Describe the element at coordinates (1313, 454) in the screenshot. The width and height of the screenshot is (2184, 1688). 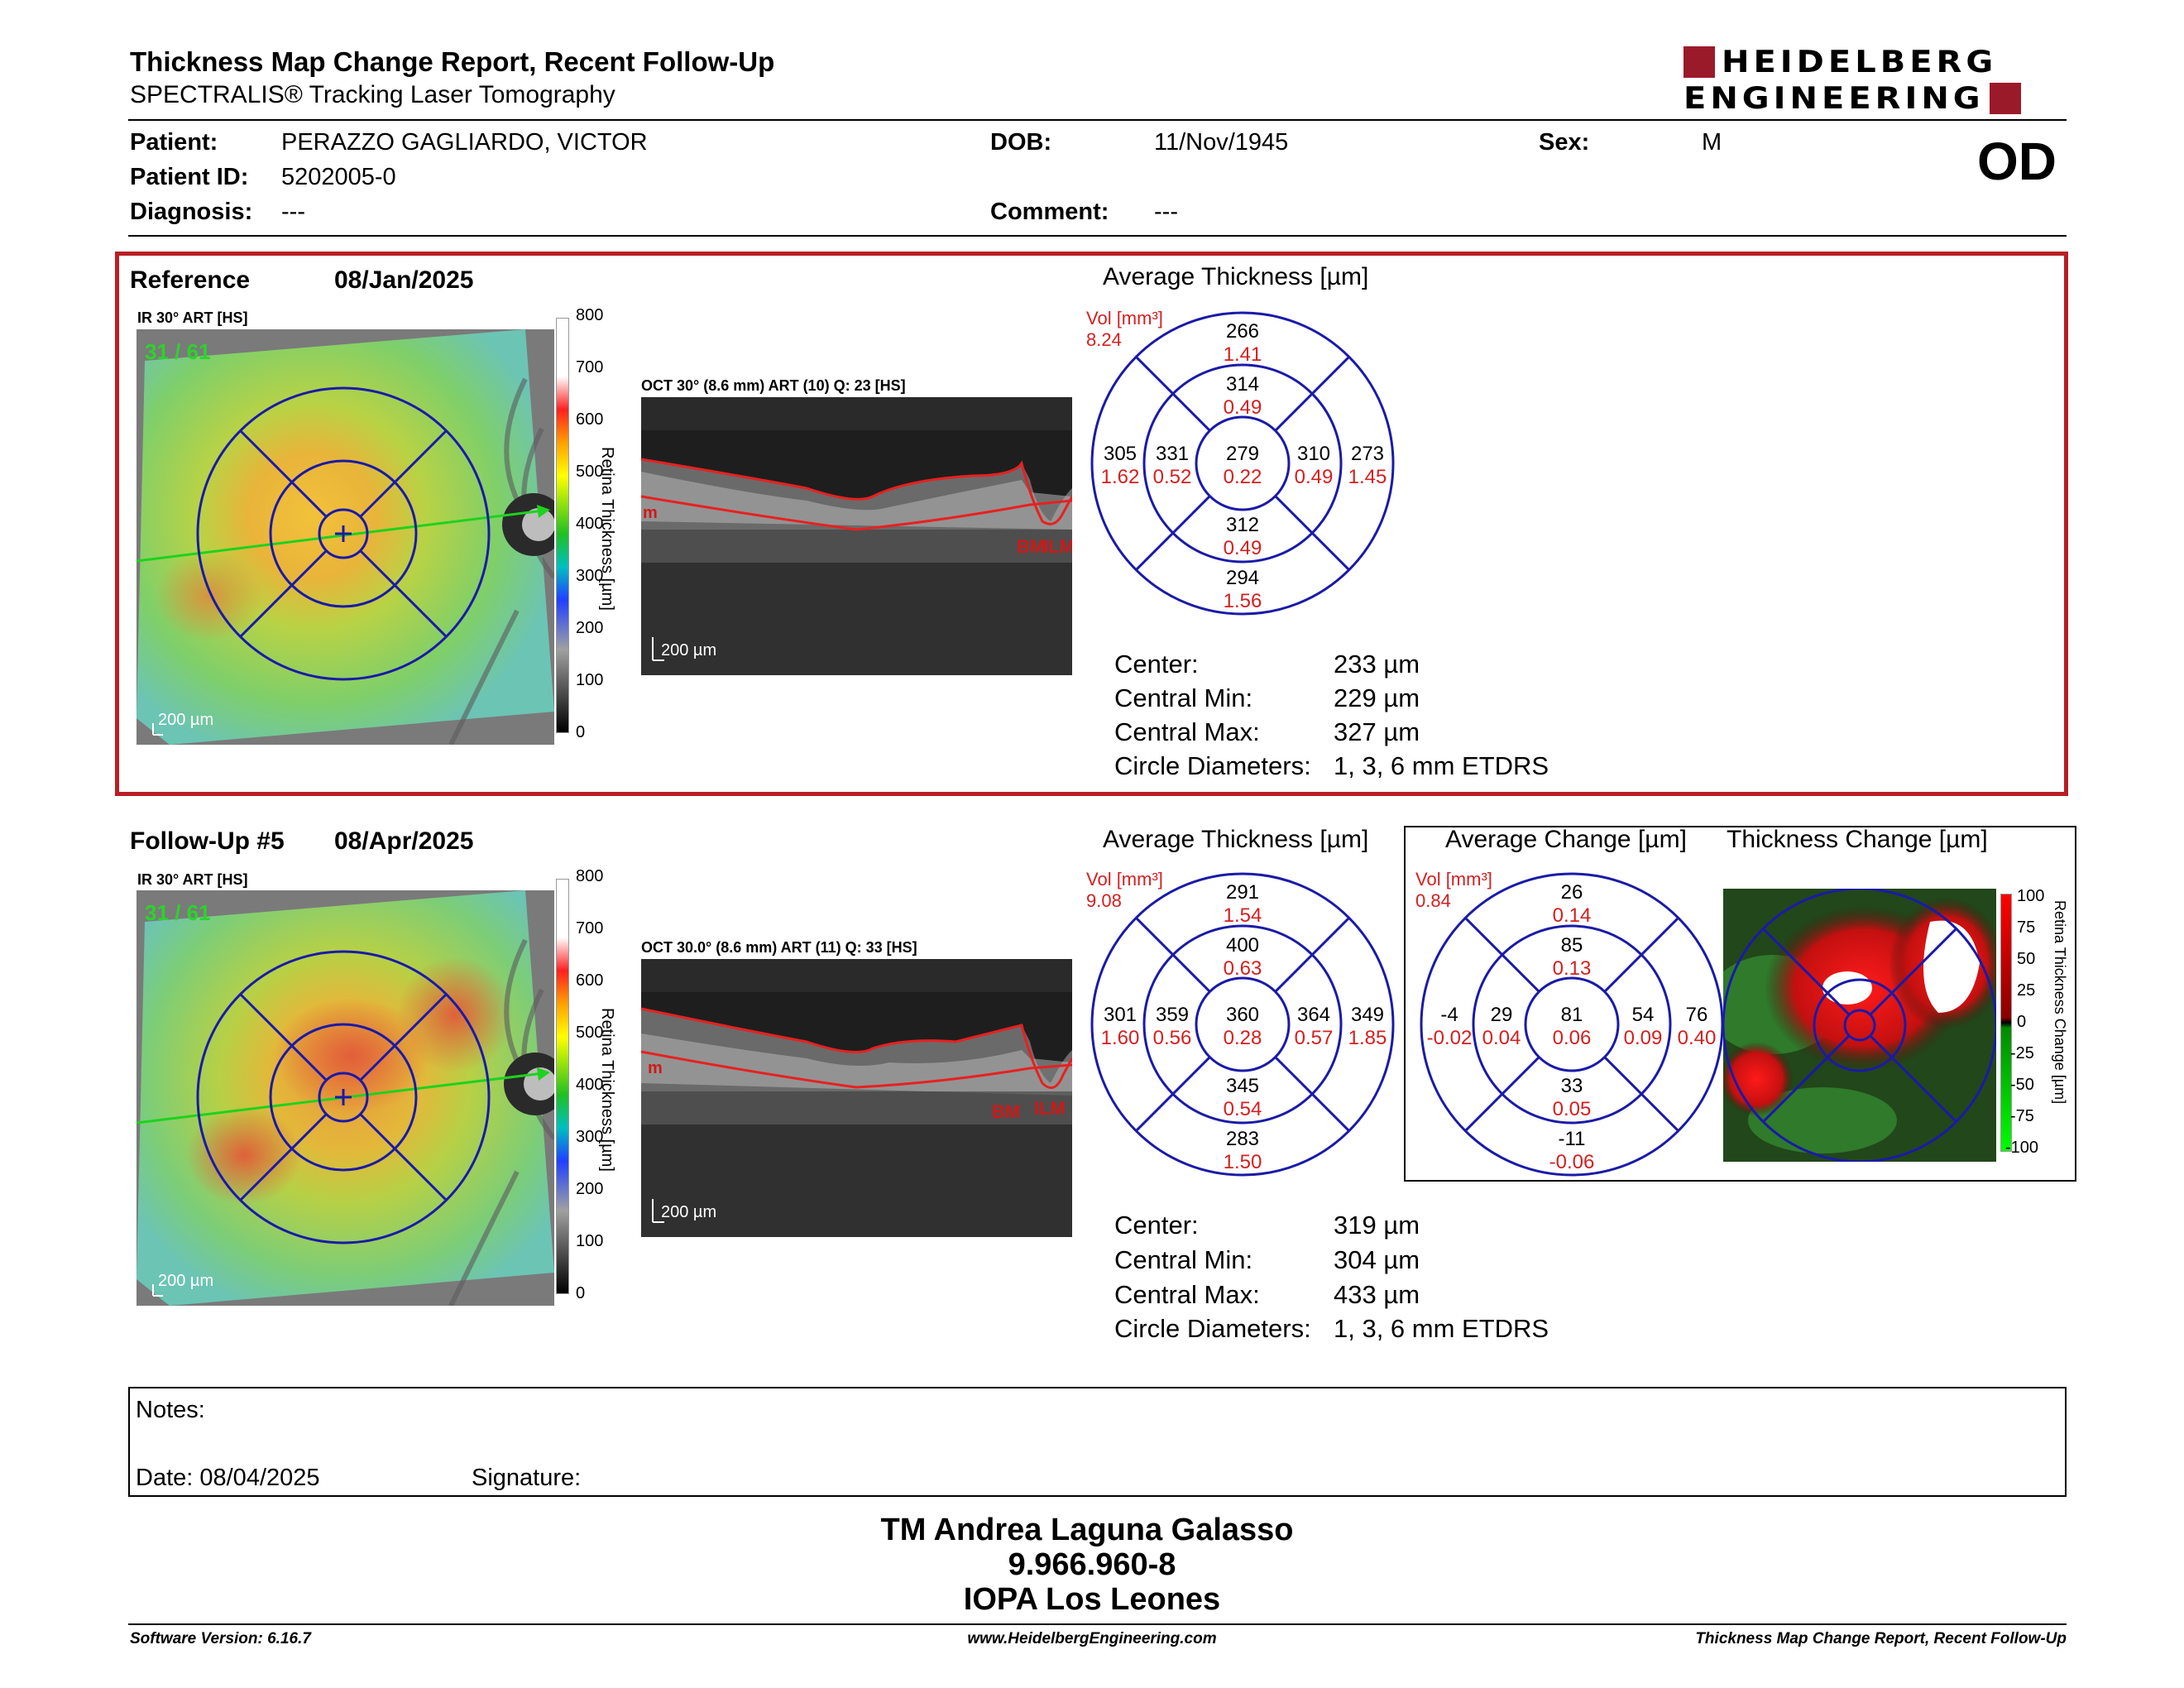
I see `etdrs-inner-right-value: 310` at that location.